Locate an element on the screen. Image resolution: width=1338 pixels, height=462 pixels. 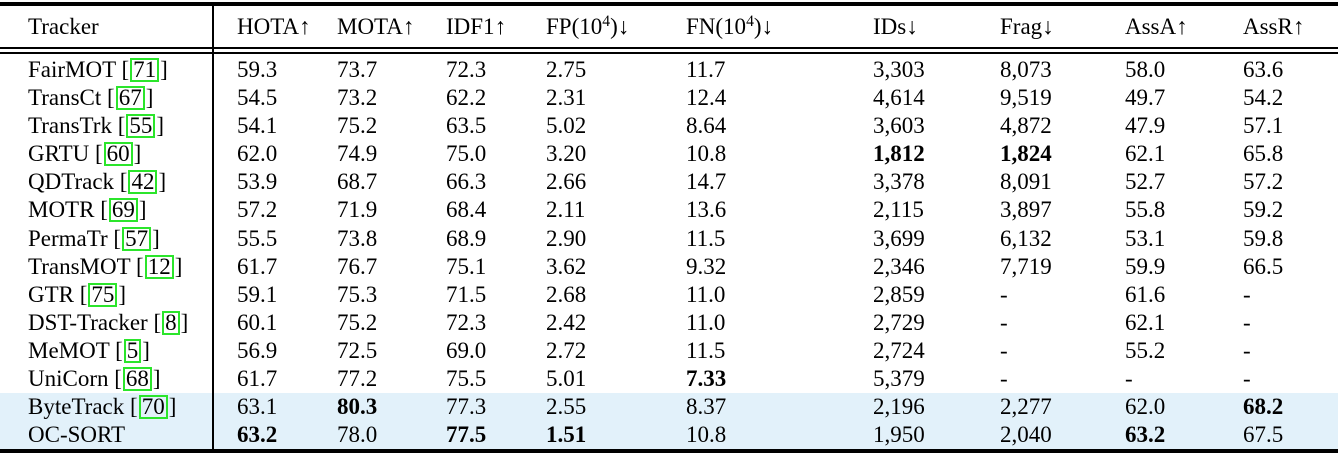
citation-link: 8 is located at coordinates (171, 322).